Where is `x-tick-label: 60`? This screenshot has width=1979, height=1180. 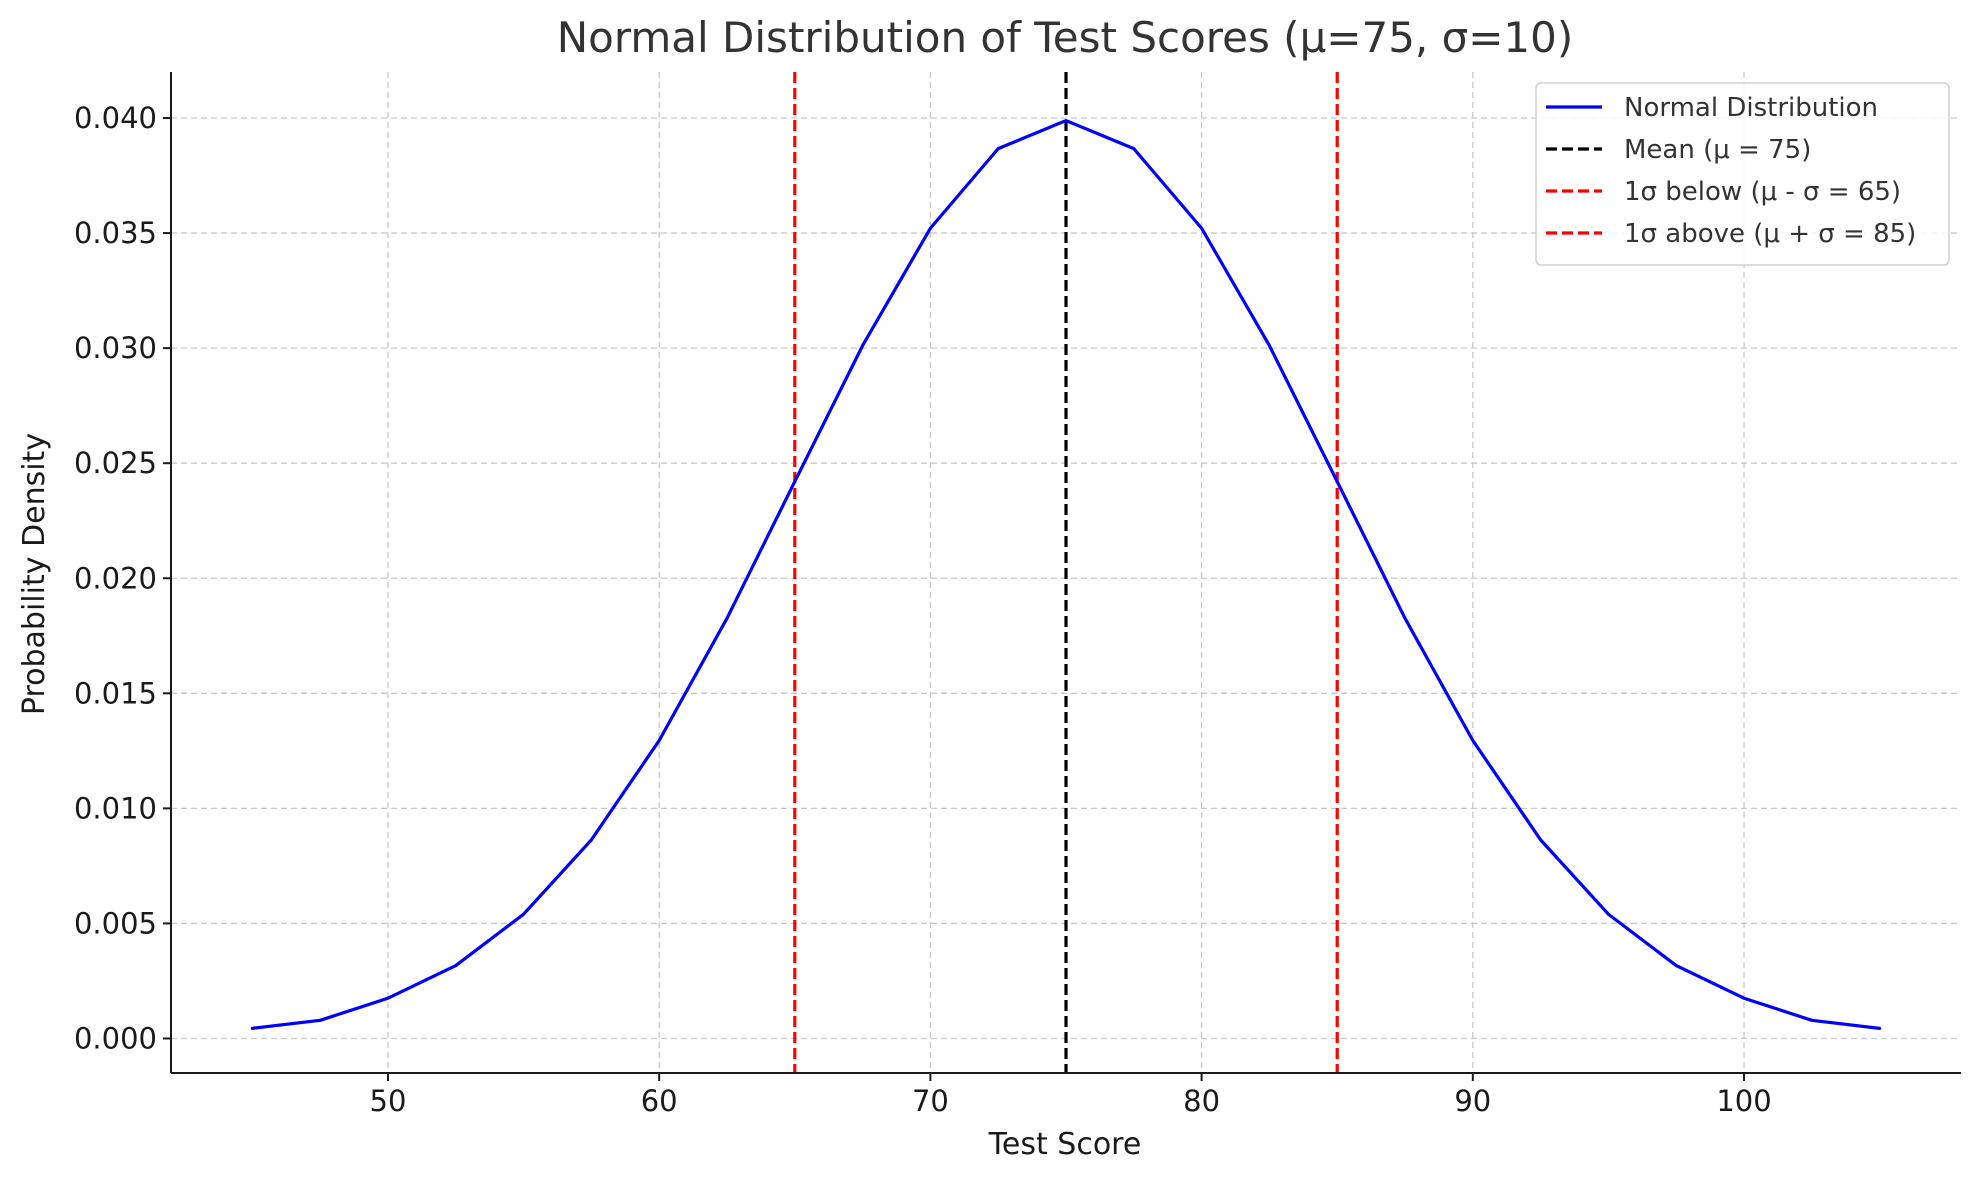
x-tick-label: 60 is located at coordinates (659, 1101).